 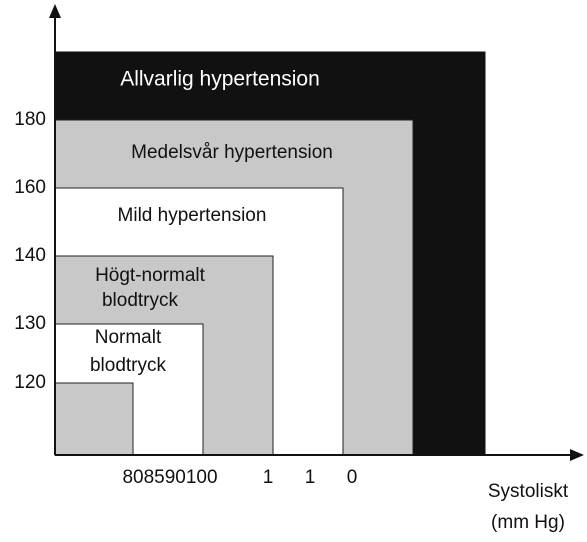 What do you see at coordinates (232, 152) in the screenshot?
I see `region-label: Medelsvår hypertension` at bounding box center [232, 152].